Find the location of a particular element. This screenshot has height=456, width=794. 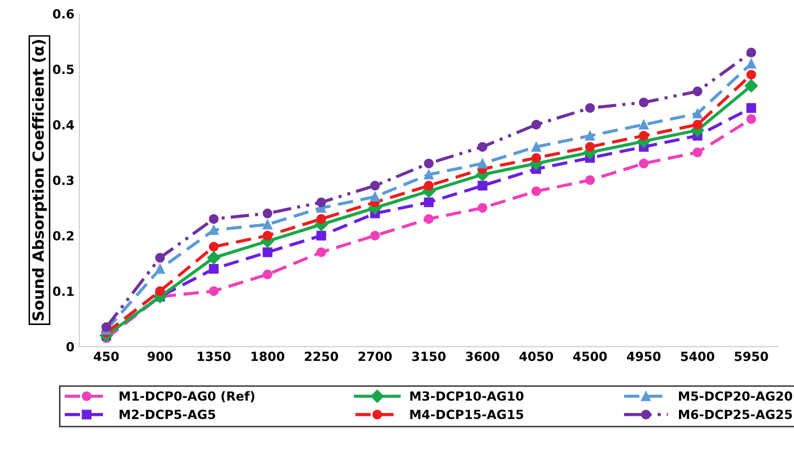

y-tick-label: 0.6 is located at coordinates (63, 14).